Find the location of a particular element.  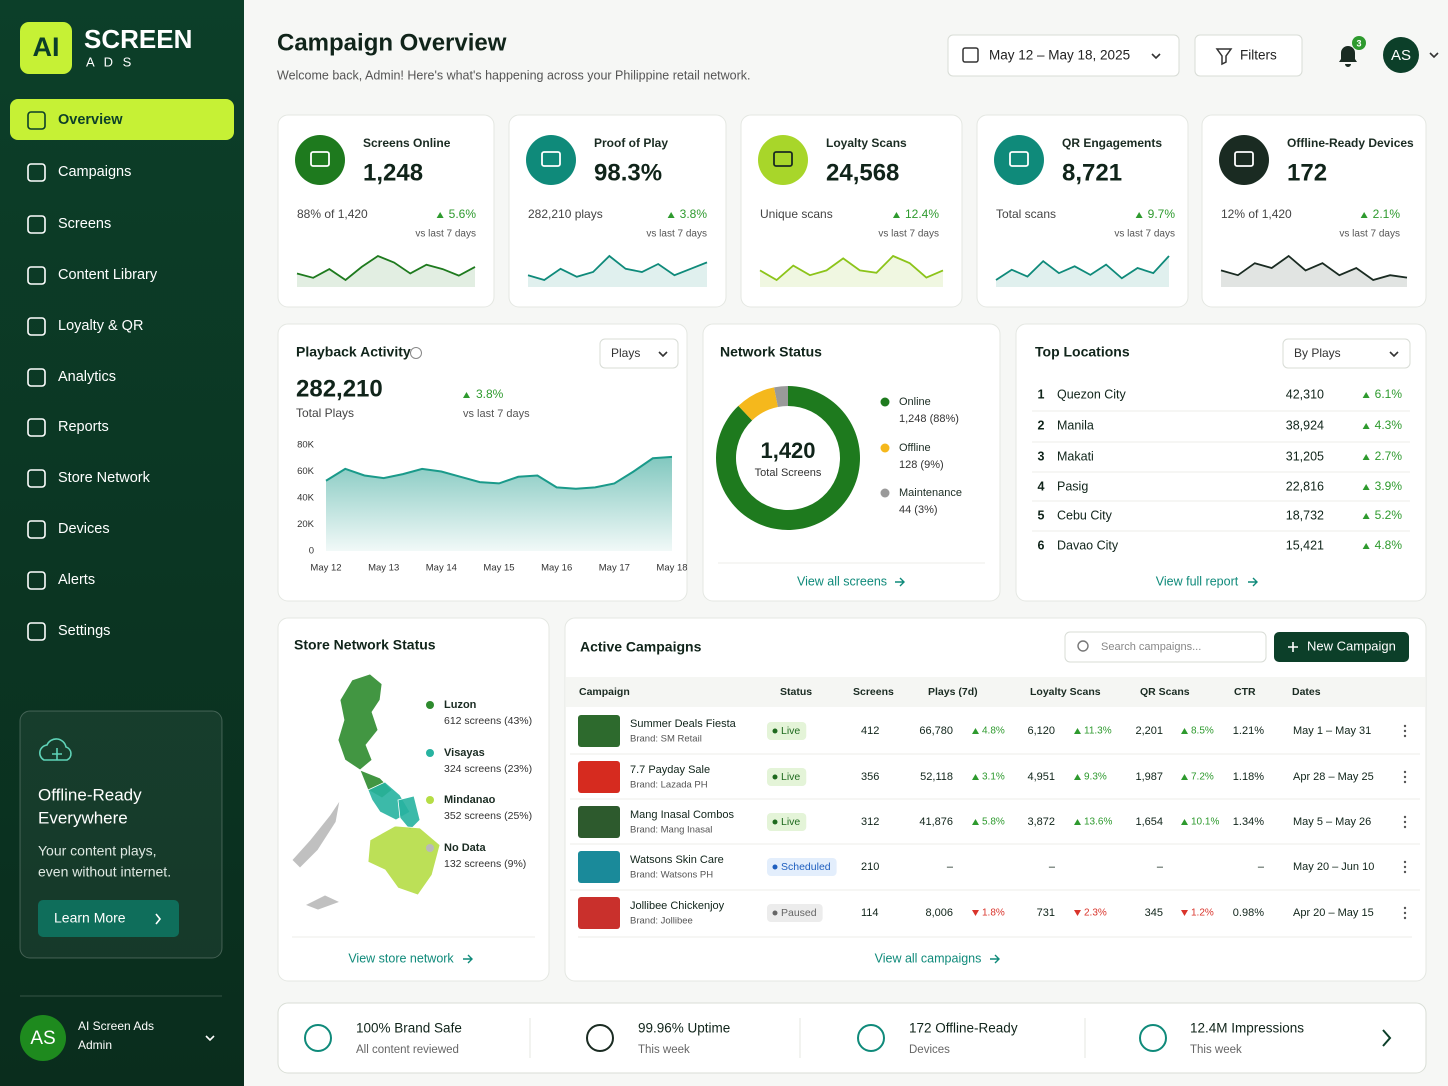

promo-box is located at coordinates (121, 834).